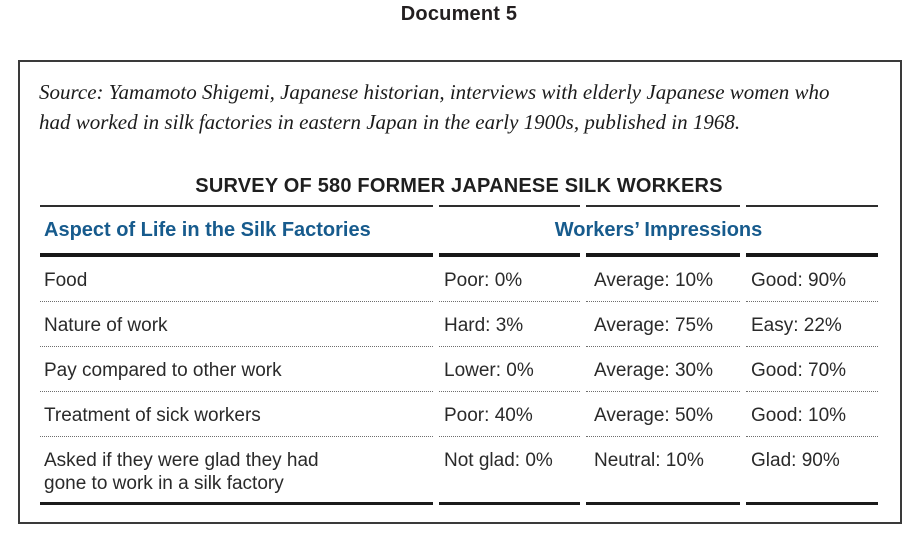  Describe the element at coordinates (236, 414) in the screenshot. I see `aspect-cell: Treatment of sick workers` at that location.